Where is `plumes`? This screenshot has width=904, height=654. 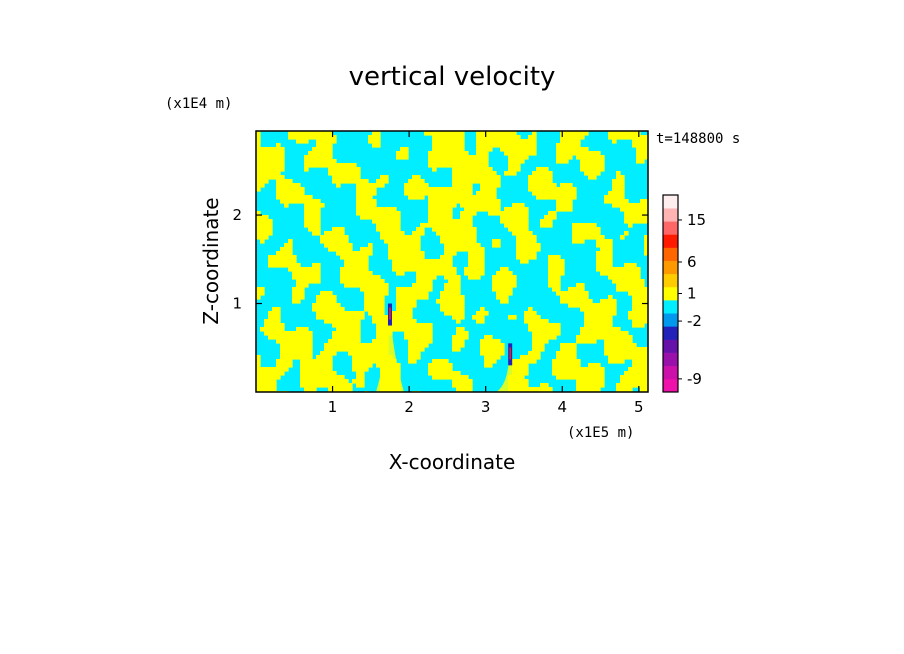
plumes is located at coordinates (450, 347).